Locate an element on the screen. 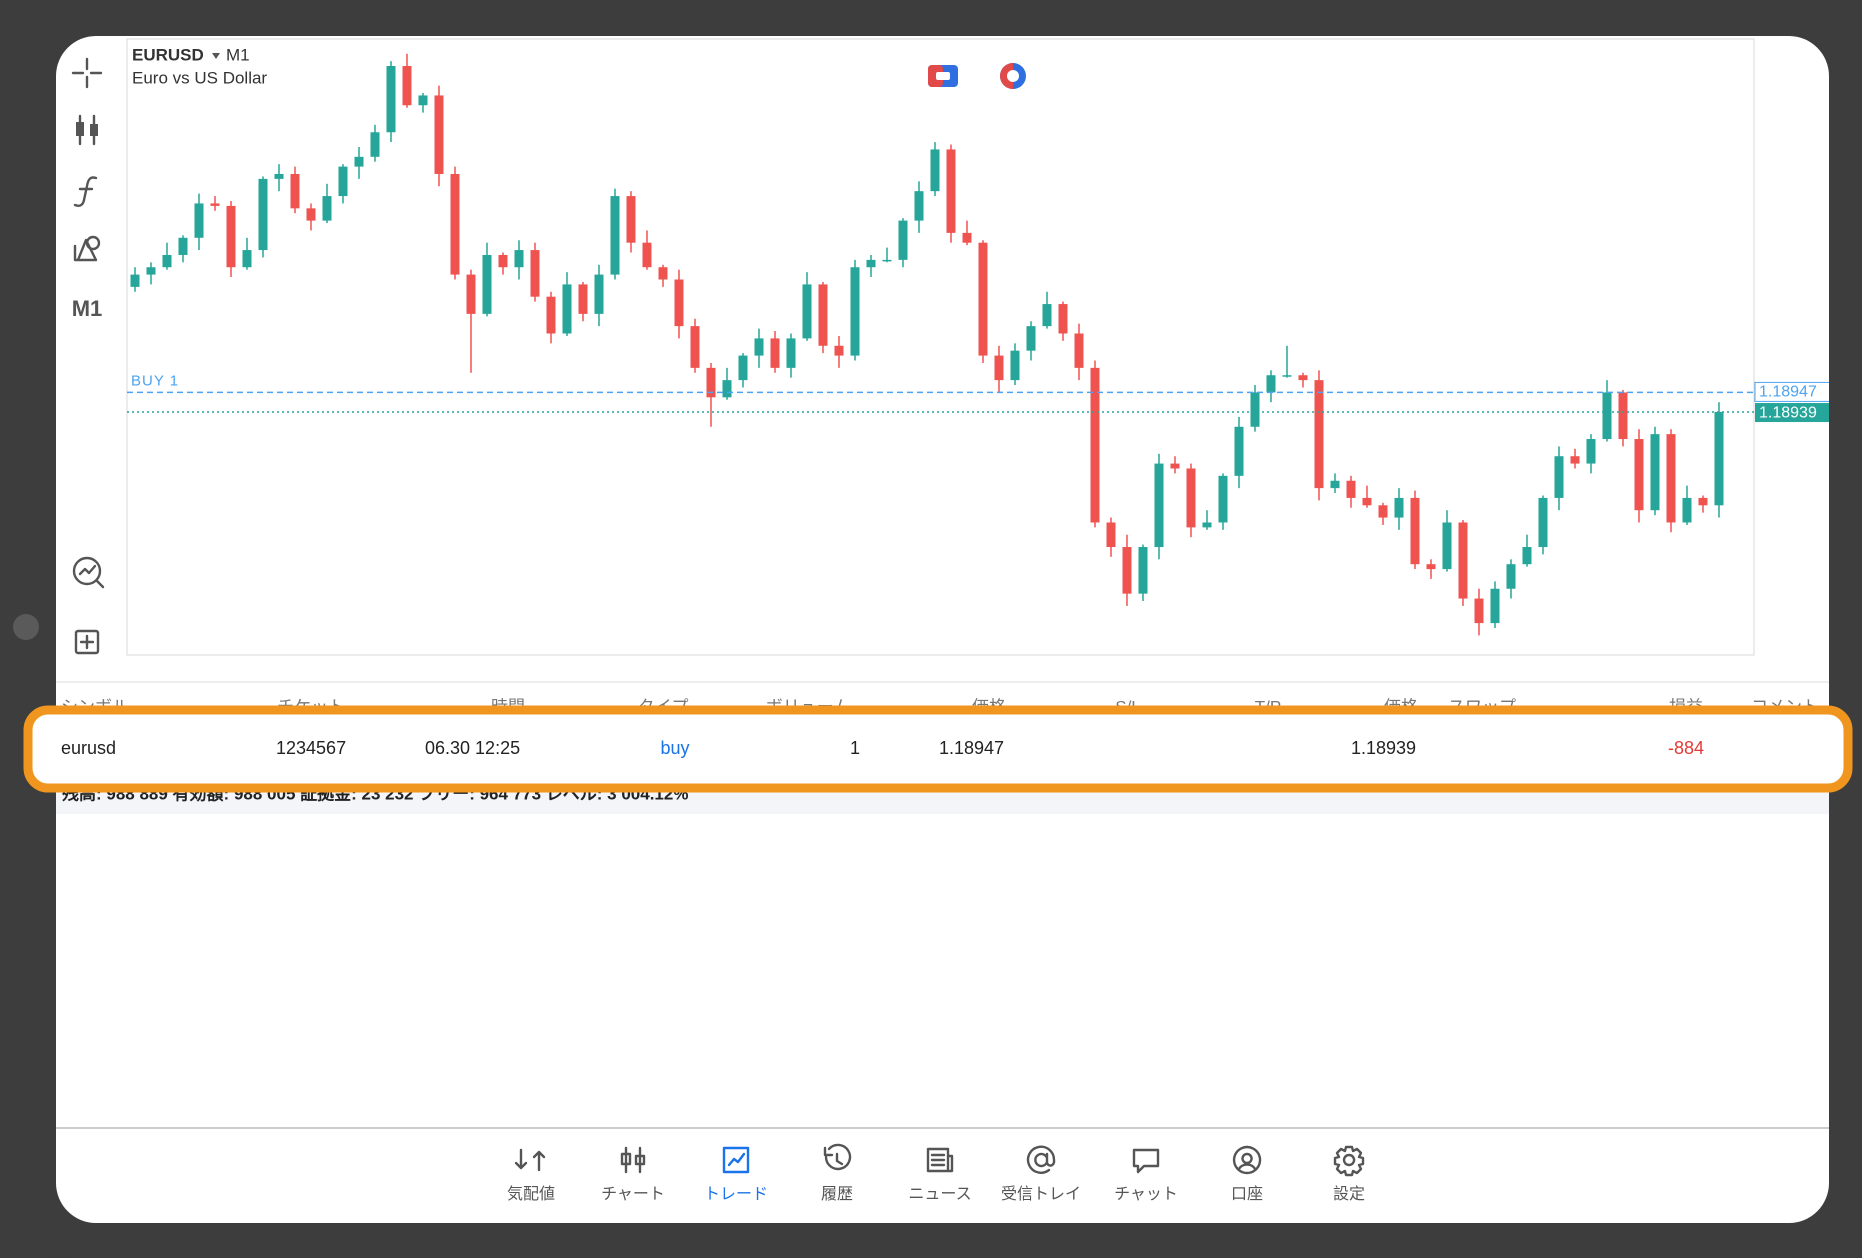  add-window-tool is located at coordinates (87, 642).